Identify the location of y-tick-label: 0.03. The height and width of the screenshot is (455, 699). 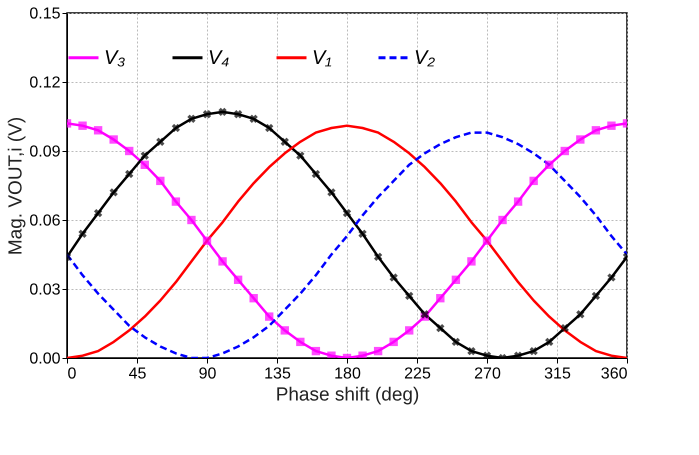
(45, 290).